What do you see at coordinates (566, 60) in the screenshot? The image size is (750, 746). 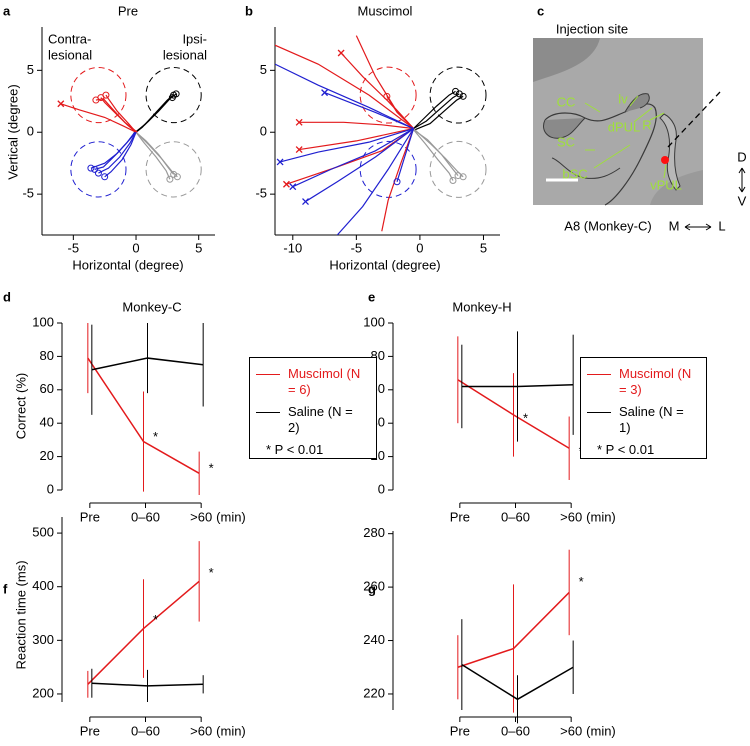 I see `tissue-shade` at bounding box center [566, 60].